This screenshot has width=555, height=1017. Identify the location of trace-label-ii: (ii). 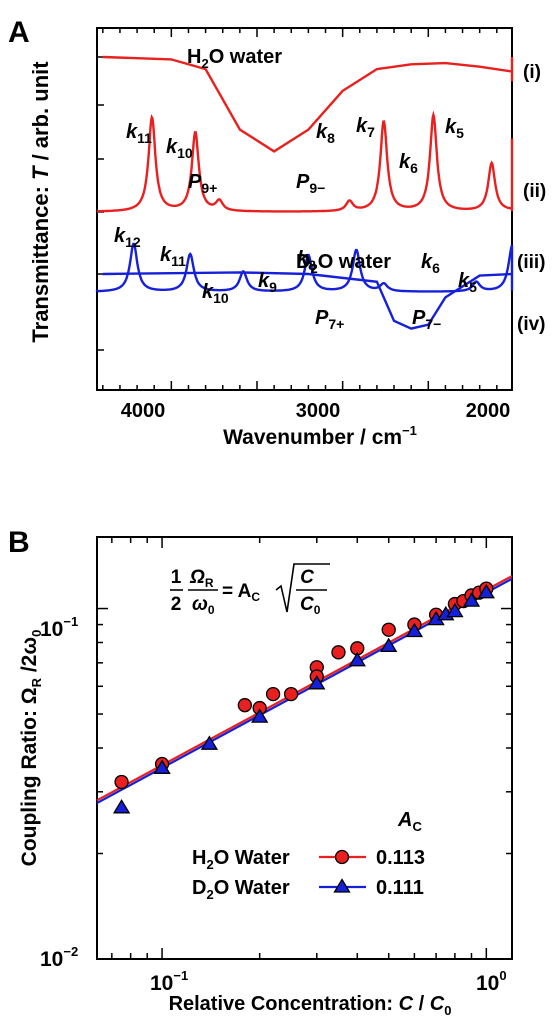
(534, 191).